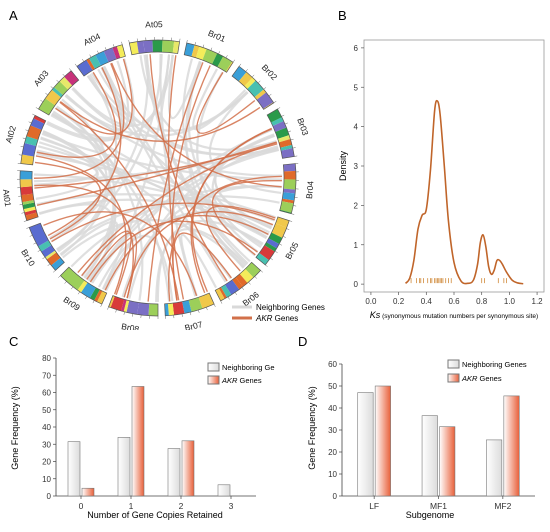  I want to click on density-x-tick-label: 0.0, so click(371, 301).